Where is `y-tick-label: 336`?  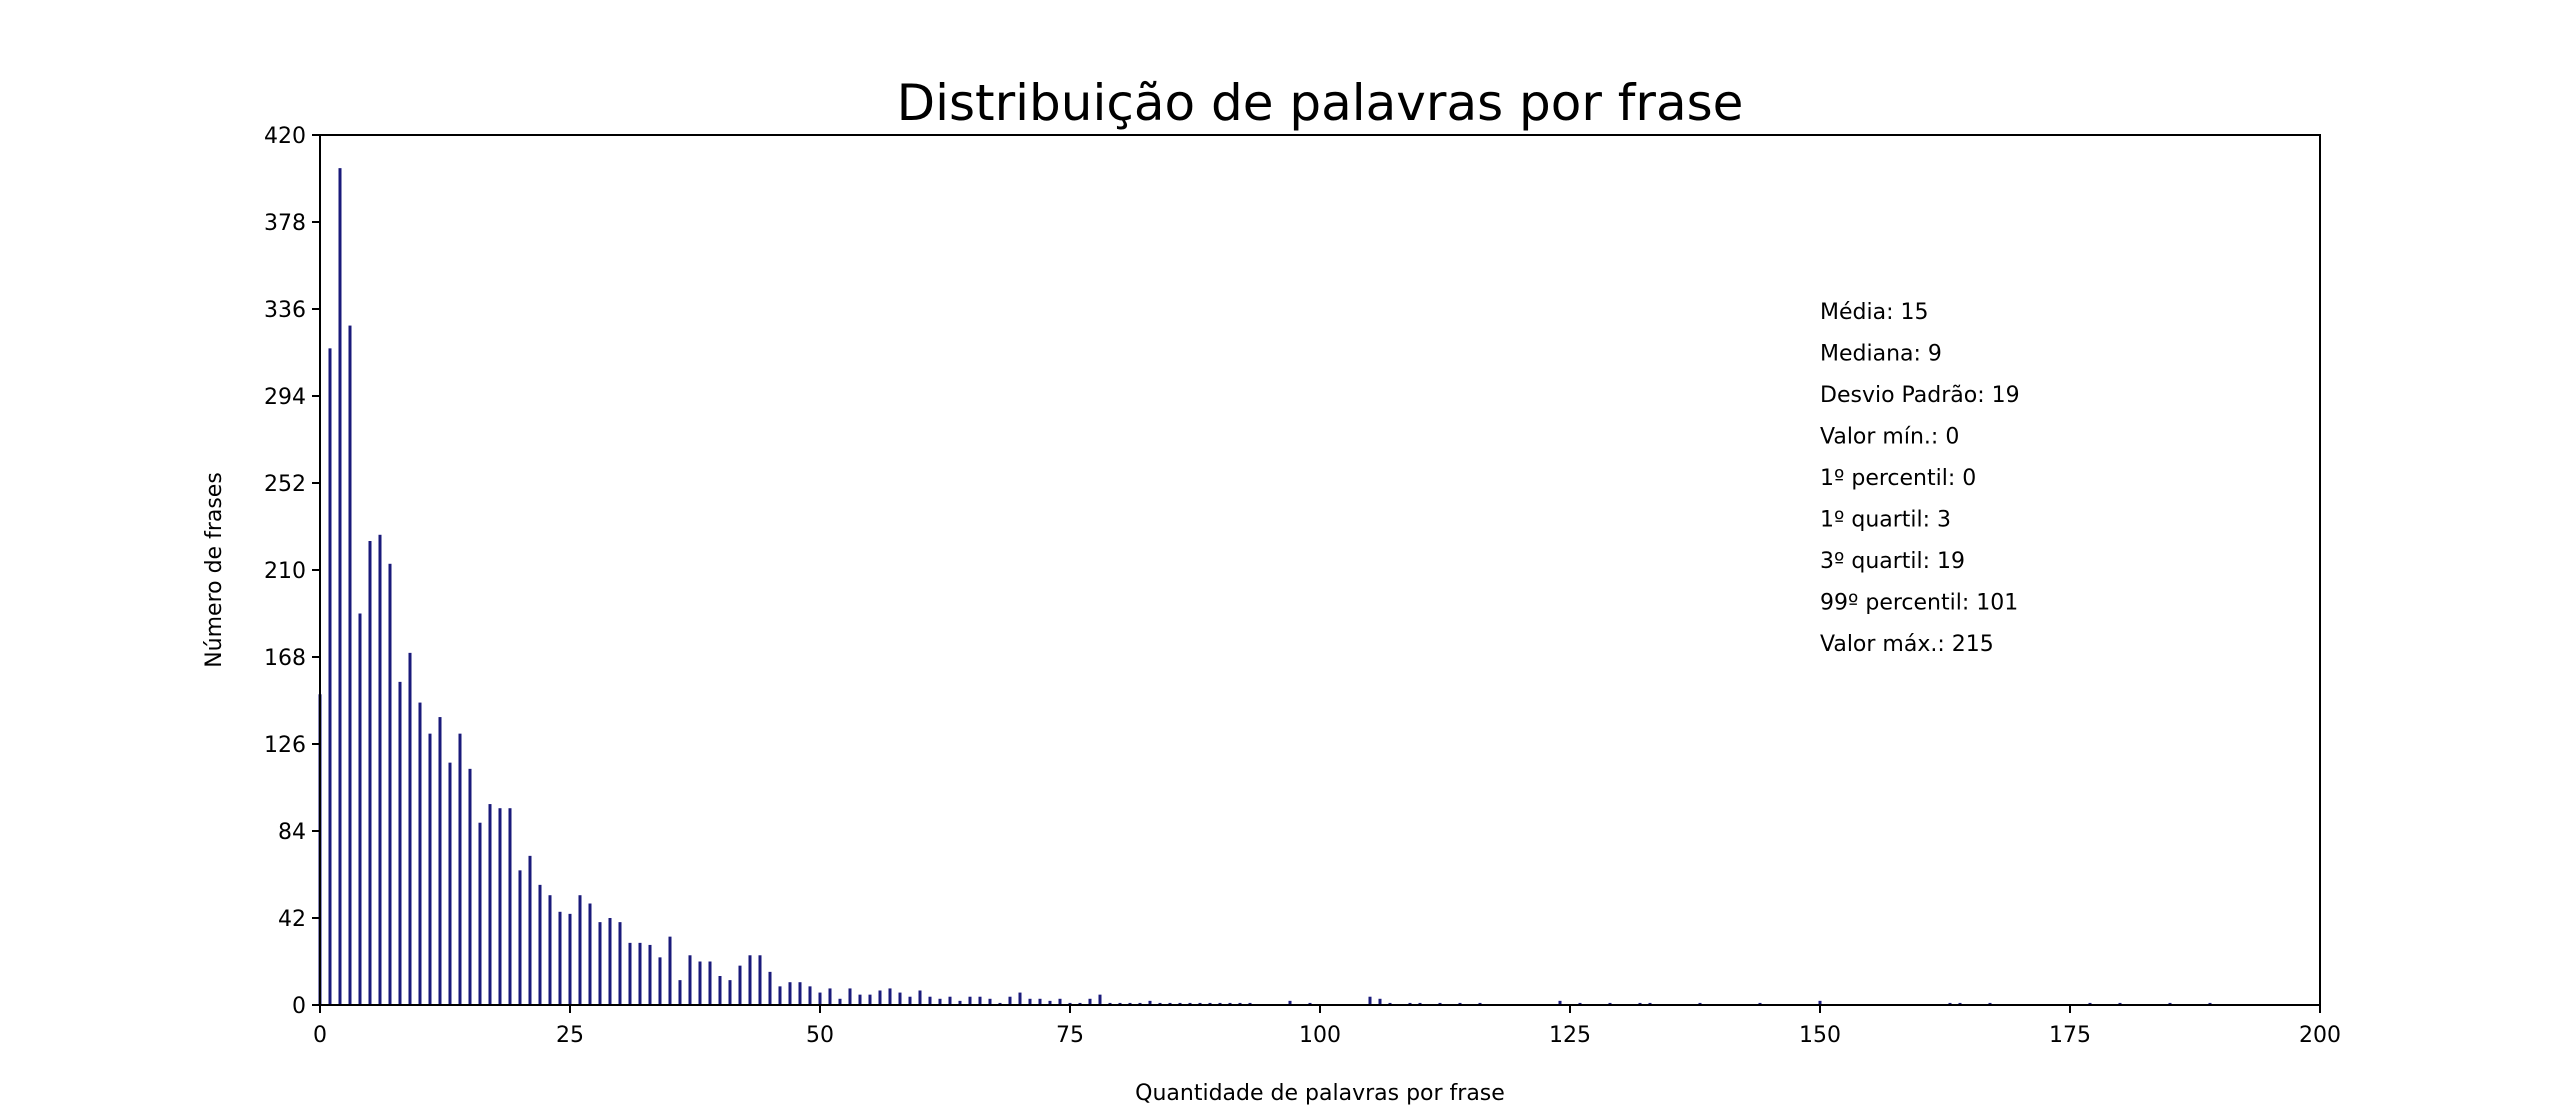 y-tick-label: 336 is located at coordinates (285, 310).